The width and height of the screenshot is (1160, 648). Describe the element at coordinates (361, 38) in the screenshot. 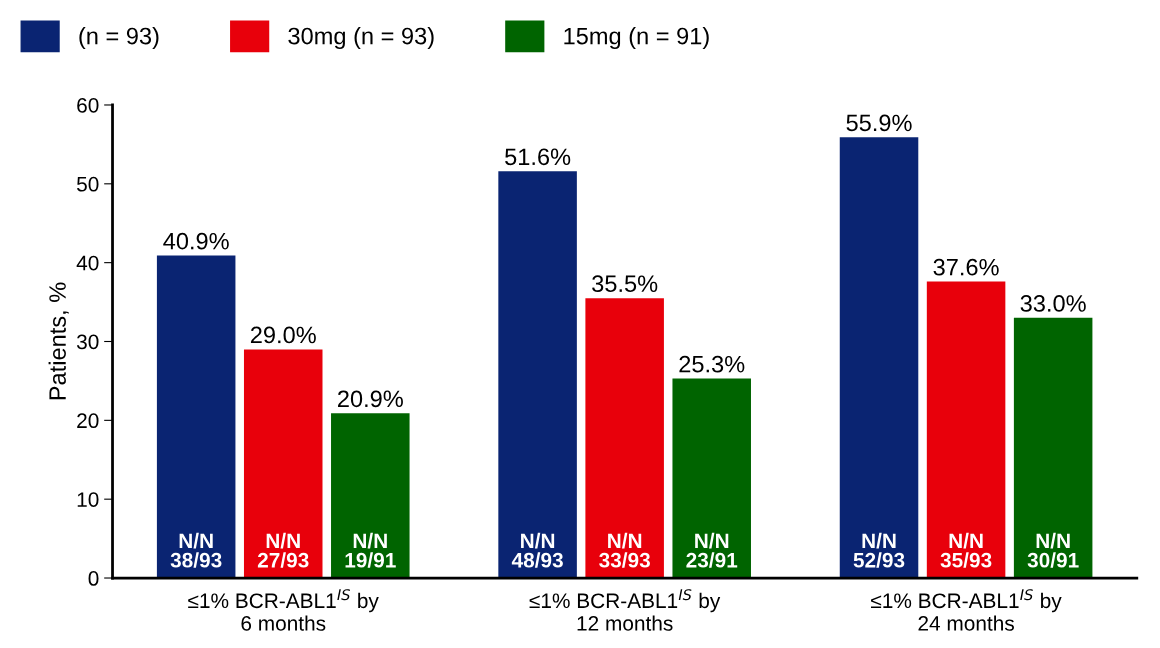

I see `legend-label: 30mg (n = 93)` at that location.